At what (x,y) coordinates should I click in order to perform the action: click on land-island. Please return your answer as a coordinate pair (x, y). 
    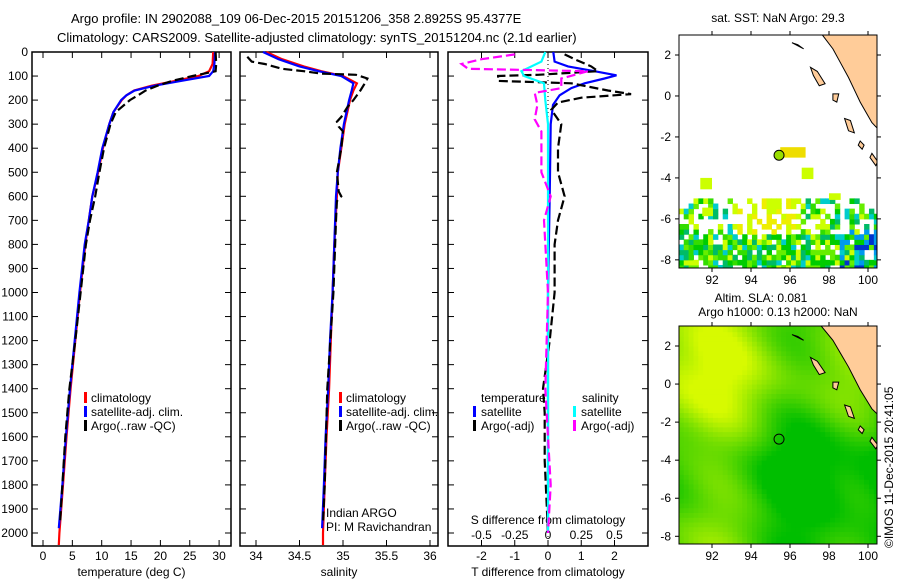
    Looking at the image, I should click on (817, 76).